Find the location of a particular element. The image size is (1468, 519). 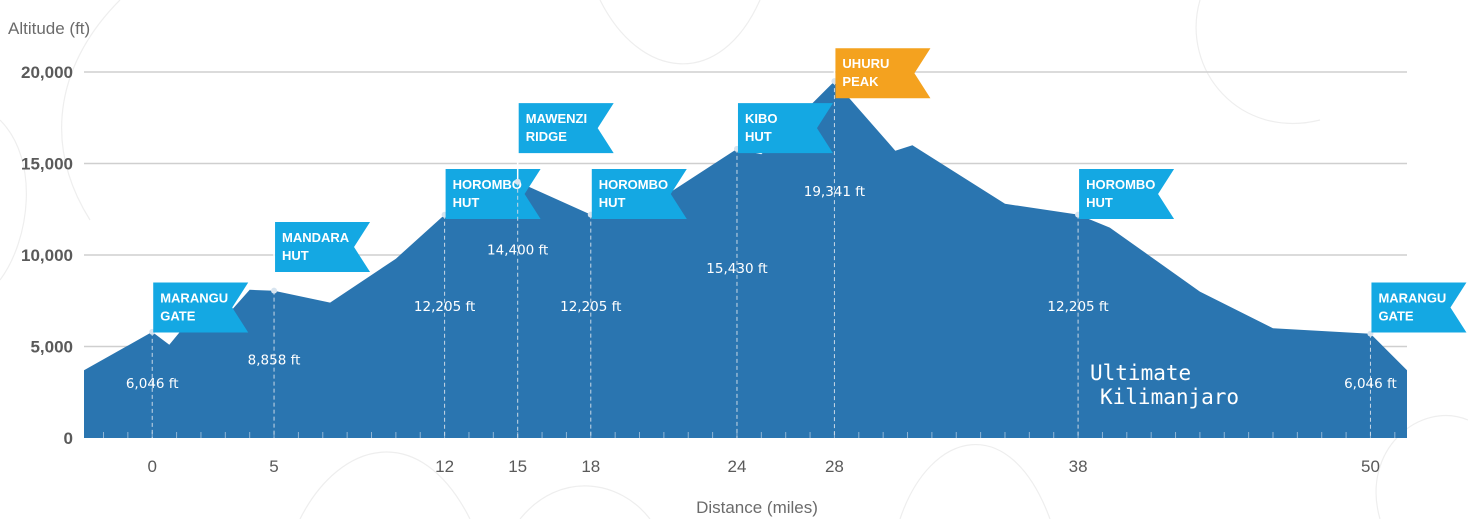

y-tick-label: 5,000 is located at coordinates (51, 347).